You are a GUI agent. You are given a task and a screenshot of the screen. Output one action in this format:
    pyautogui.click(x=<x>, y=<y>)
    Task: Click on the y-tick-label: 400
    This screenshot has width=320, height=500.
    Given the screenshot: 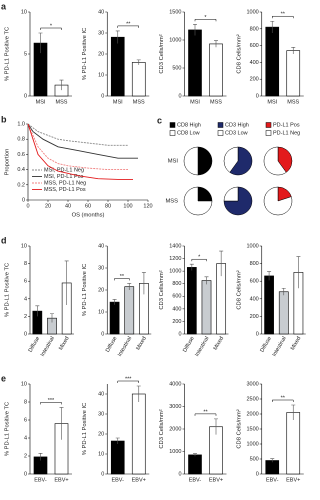 What is the action you would take?
    pyautogui.click(x=176, y=309)
    